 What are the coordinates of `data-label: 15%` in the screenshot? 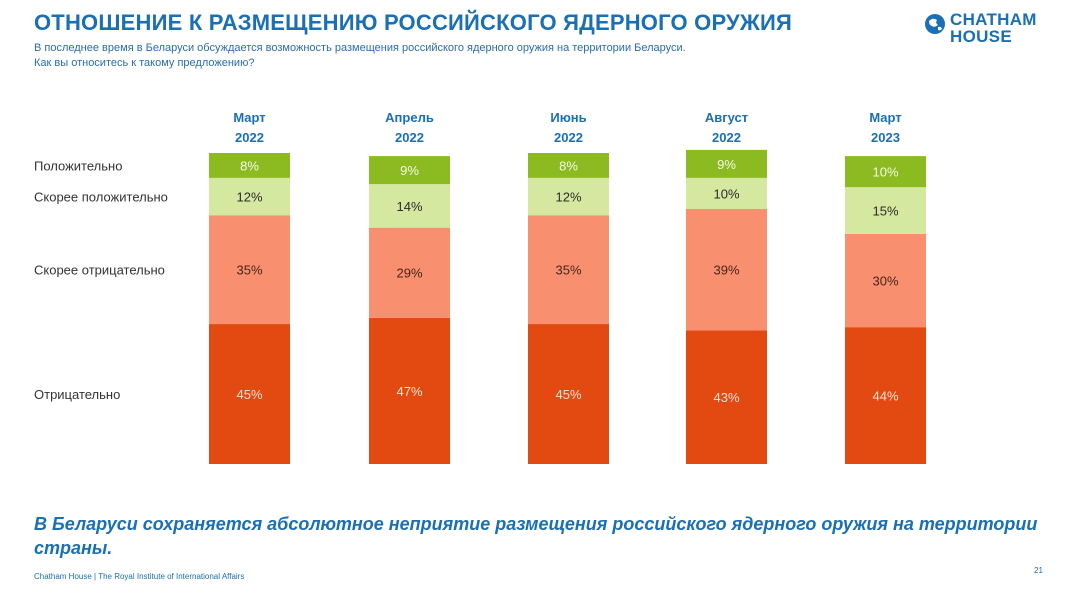 It's located at (885, 211).